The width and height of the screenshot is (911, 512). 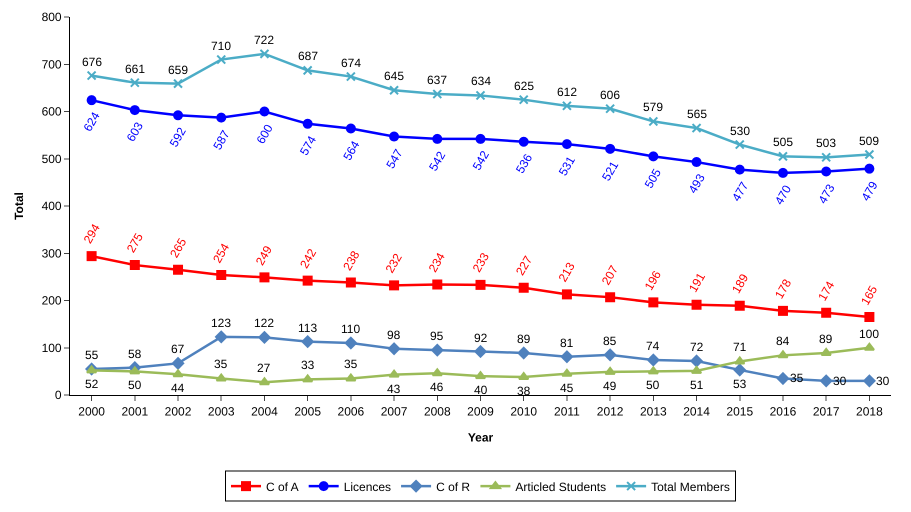 I want to click on data-label: 213, so click(x=567, y=272).